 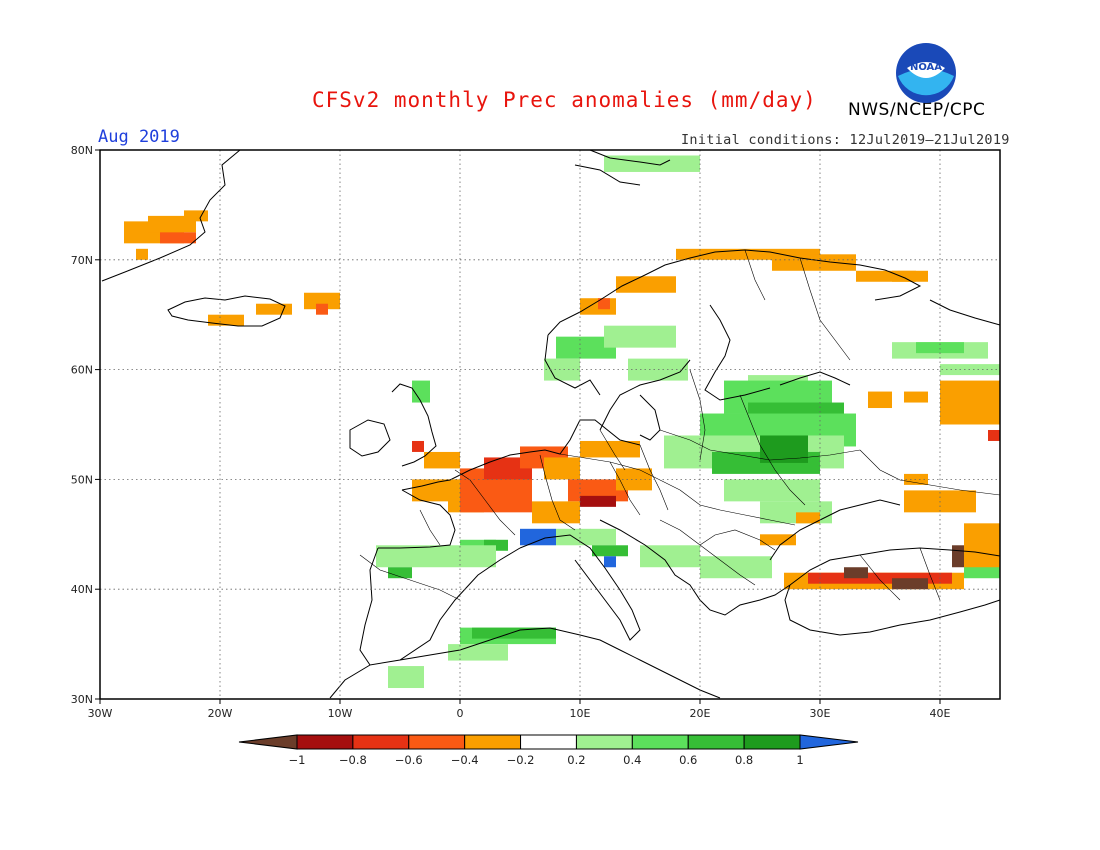 What do you see at coordinates (139, 137) in the screenshot?
I see `forecast-month: Aug 2019` at bounding box center [139, 137].